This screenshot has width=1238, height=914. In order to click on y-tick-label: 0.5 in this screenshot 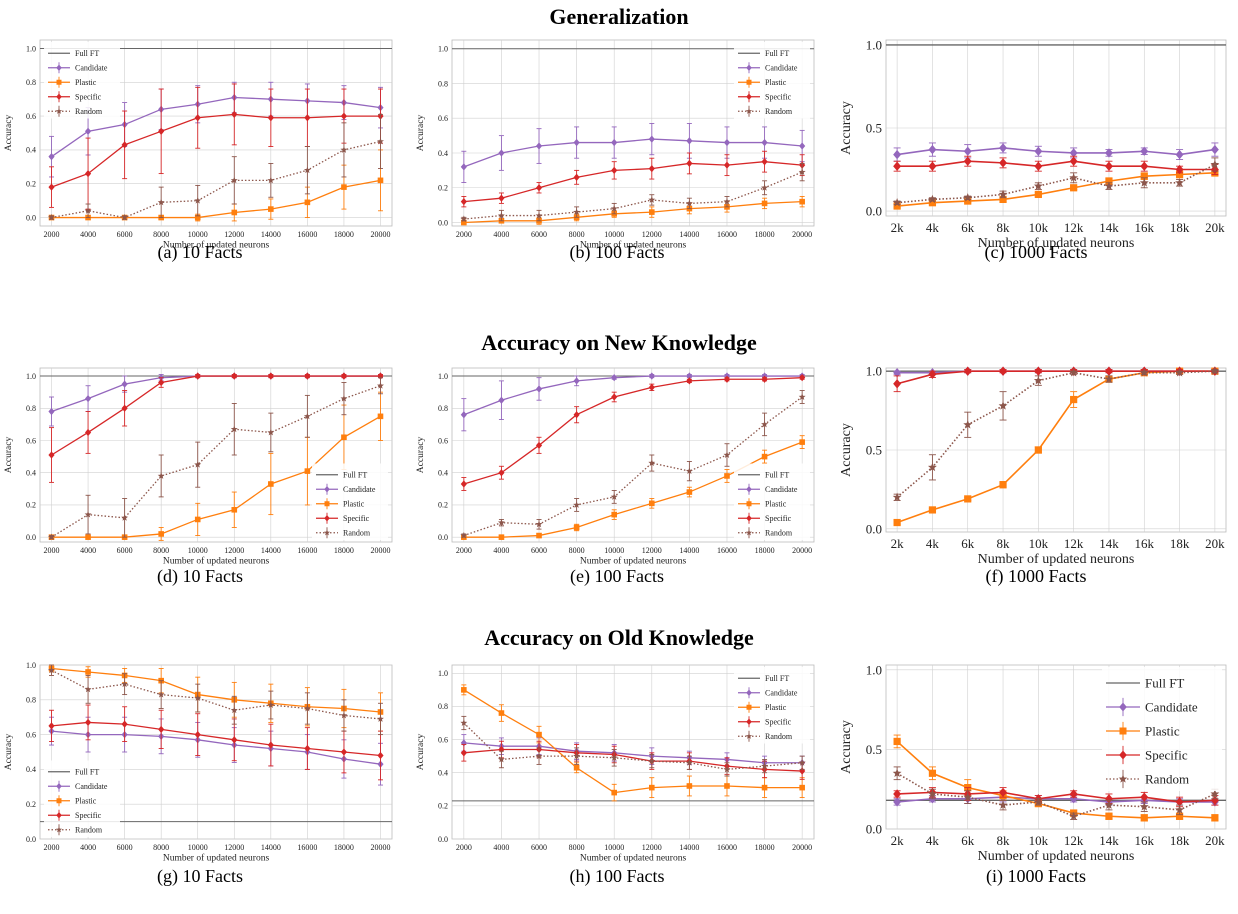, I will do `click(874, 749)`.